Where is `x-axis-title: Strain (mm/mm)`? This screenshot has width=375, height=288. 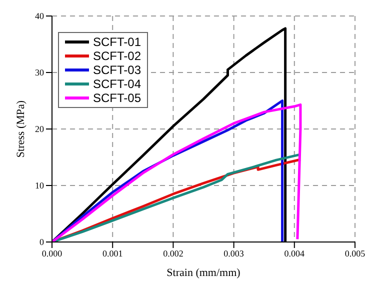 x-axis-title: Strain (mm/mm) is located at coordinates (203, 273).